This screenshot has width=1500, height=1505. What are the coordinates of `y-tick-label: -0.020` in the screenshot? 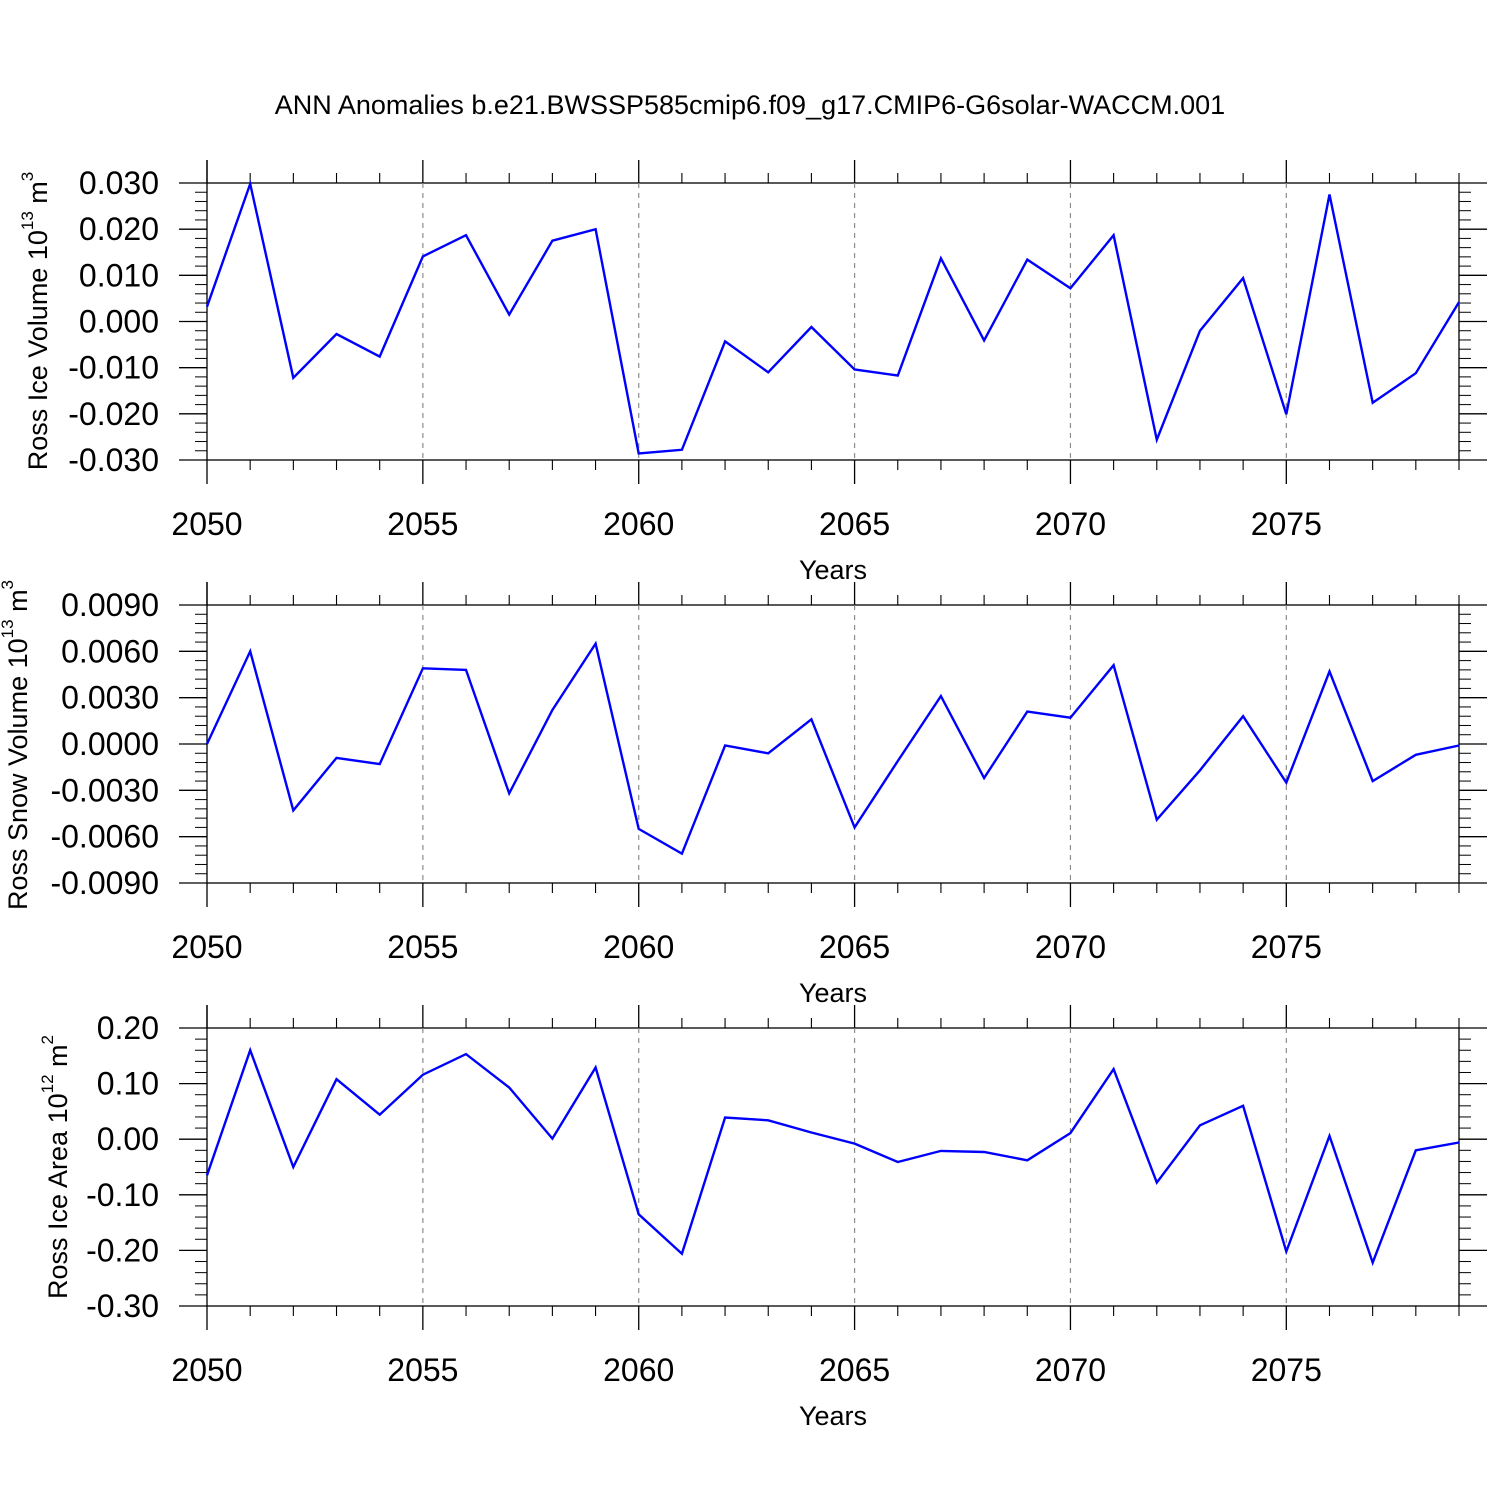 It's located at (113, 414).